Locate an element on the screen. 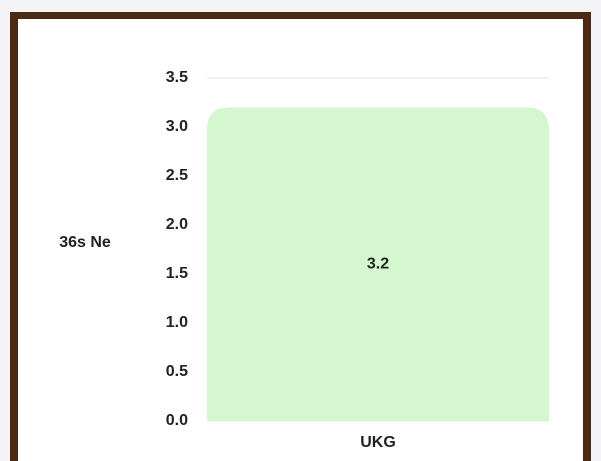 This screenshot has width=601, height=461. y-tick-label: 2.5 is located at coordinates (177, 175).